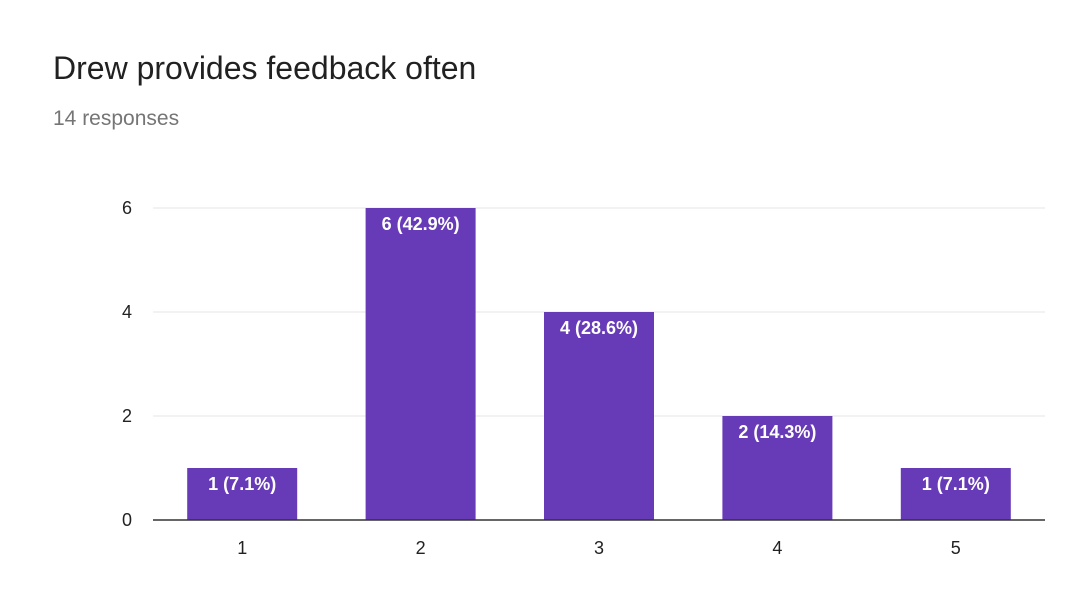  Describe the element at coordinates (242, 548) in the screenshot. I see `x-tick-label: 1` at that location.